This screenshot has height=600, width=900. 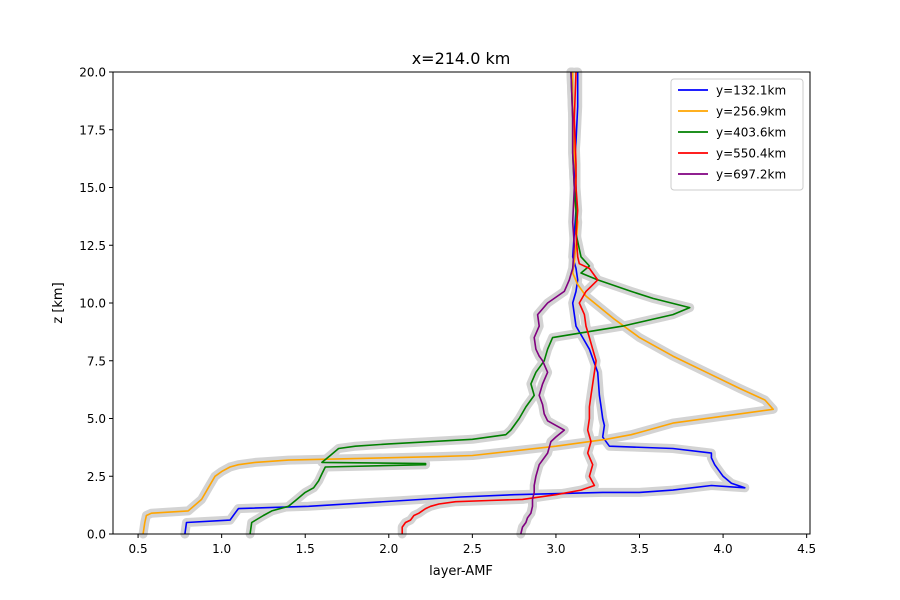 I want to click on x-tick-label: 0.5, so click(x=138, y=549).